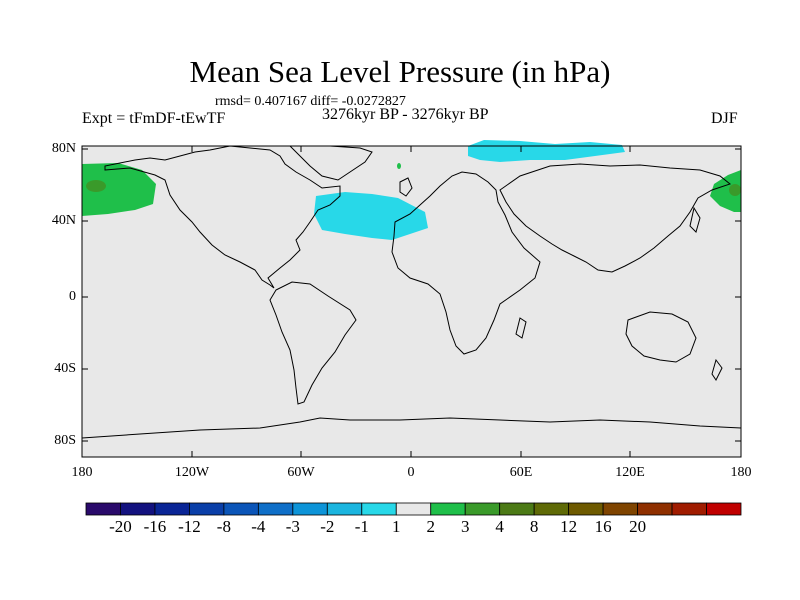 This screenshot has height=600, width=800. What do you see at coordinates (717, 369) in the screenshot?
I see `coast-new-zealand` at bounding box center [717, 369].